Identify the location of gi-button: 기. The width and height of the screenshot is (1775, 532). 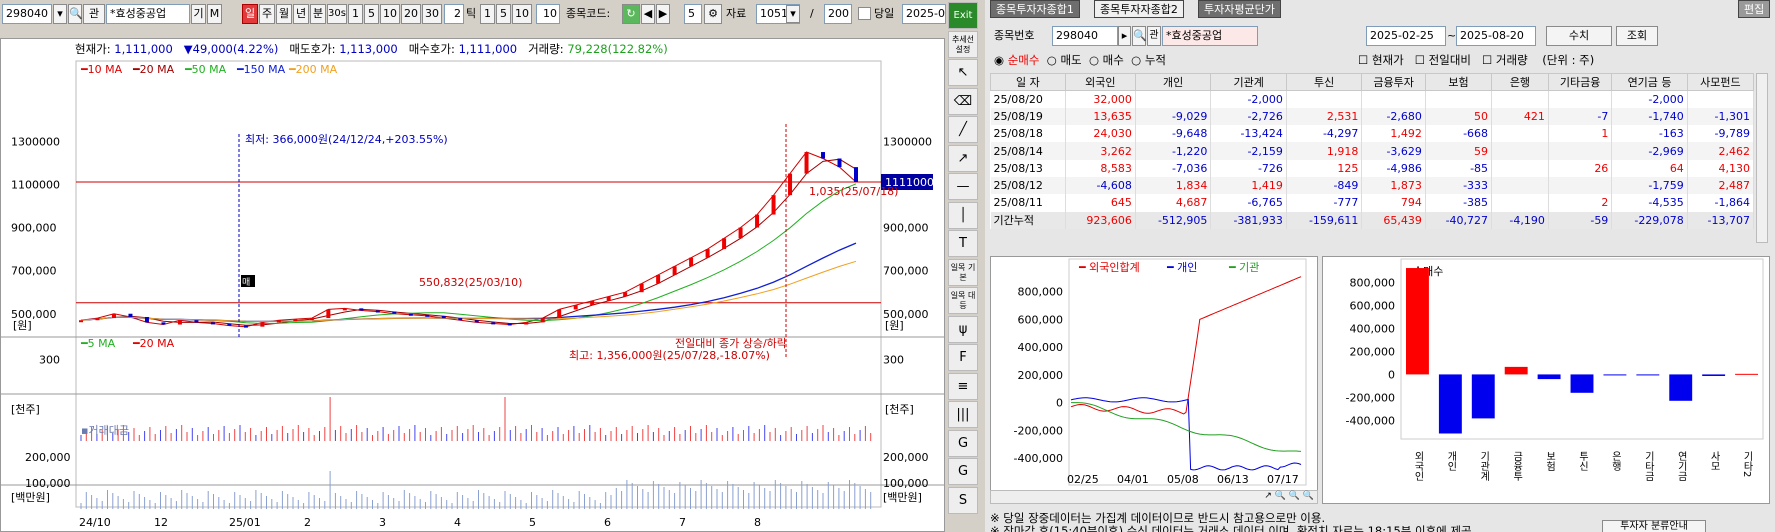
(198, 14).